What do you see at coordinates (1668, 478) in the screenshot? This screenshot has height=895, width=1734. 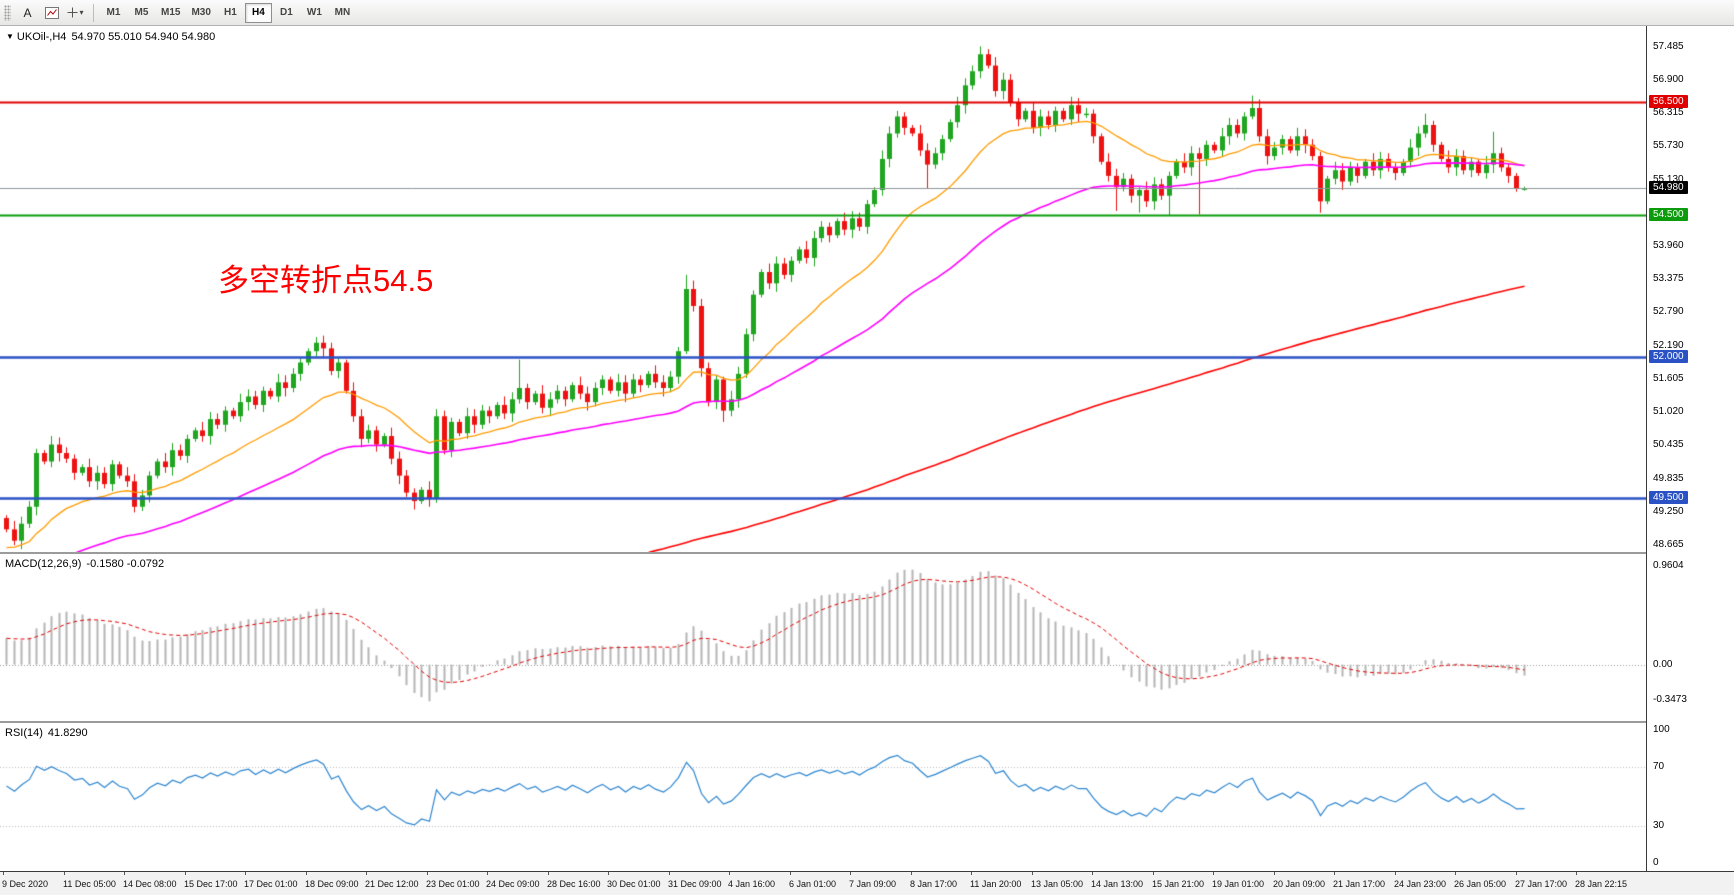 I see `price-axis-label: 49.835` at bounding box center [1668, 478].